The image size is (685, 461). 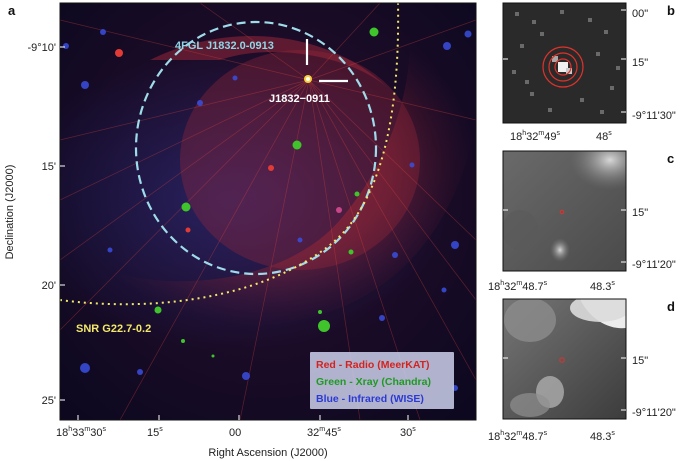 What do you see at coordinates (34, 224) in the screenshot?
I see `panel-a-y-axis: -9°10' 15' 20' 25' Declination (J2000)` at bounding box center [34, 224].